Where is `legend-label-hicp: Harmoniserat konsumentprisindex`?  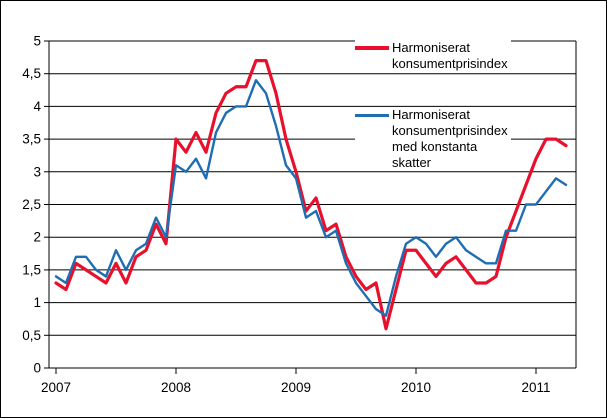
legend-label-hicp: Harmoniserat konsumentprisindex is located at coordinates (450, 56).